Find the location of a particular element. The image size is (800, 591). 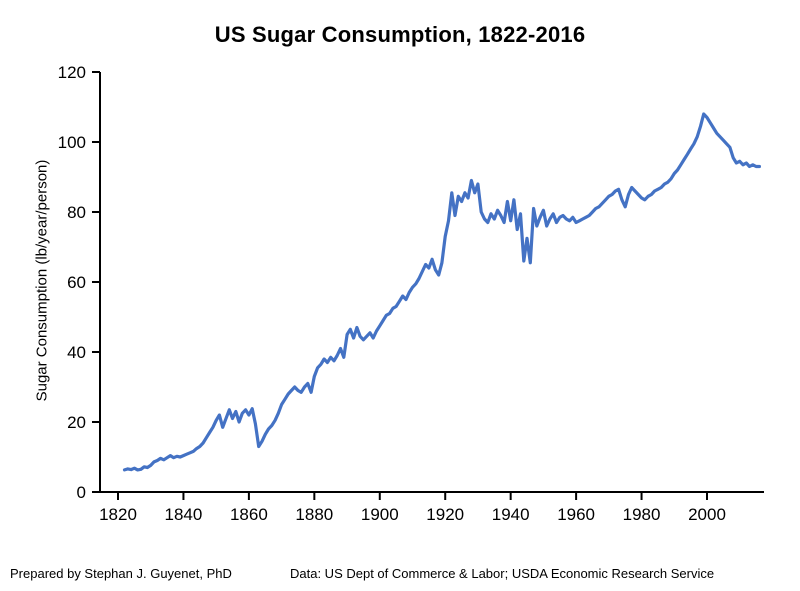

y-tick-label: 20 is located at coordinates (76, 422).